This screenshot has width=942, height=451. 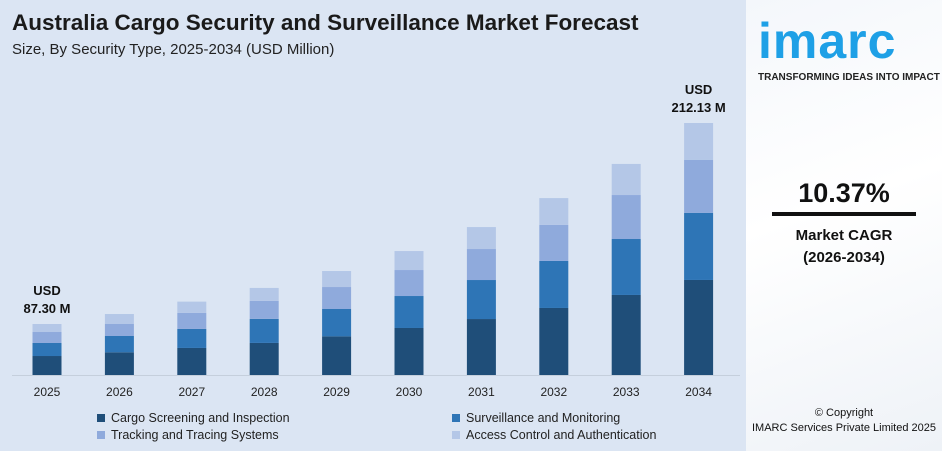 What do you see at coordinates (47, 308) in the screenshot?
I see `value-annotation-amount: 87.30 M` at bounding box center [47, 308].